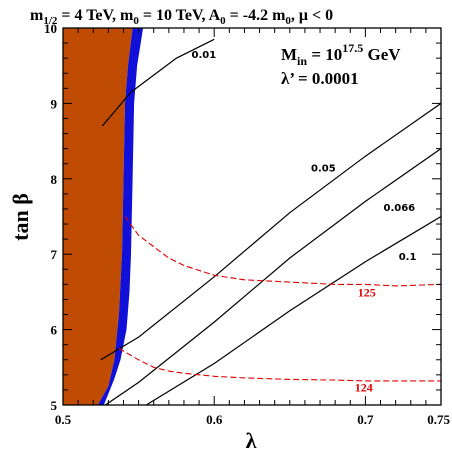 The height and width of the screenshot is (457, 452). Describe the element at coordinates (54, 405) in the screenshot. I see `y-tick-label: 5` at that location.